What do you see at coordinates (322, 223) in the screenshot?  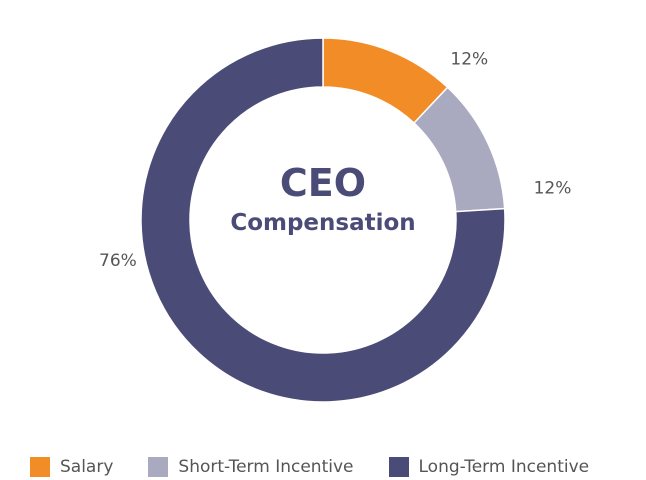 I see `chart-subtitle: Compensation` at bounding box center [322, 223].